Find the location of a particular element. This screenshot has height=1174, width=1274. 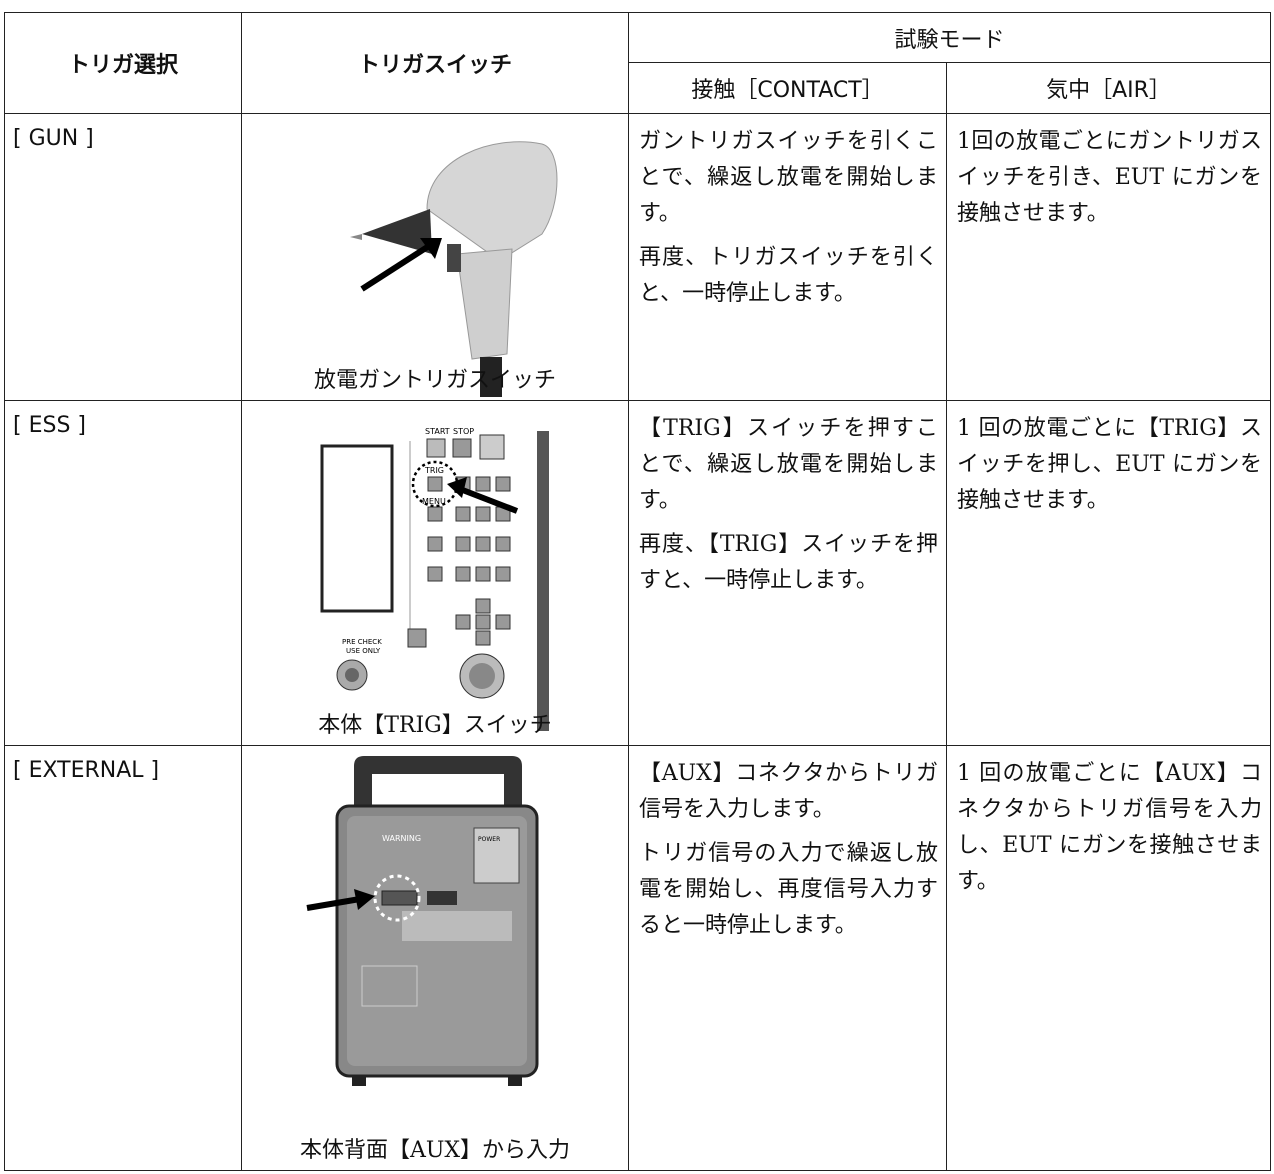

rear-illustration: WARNING POWER is located at coordinates (422, 921).